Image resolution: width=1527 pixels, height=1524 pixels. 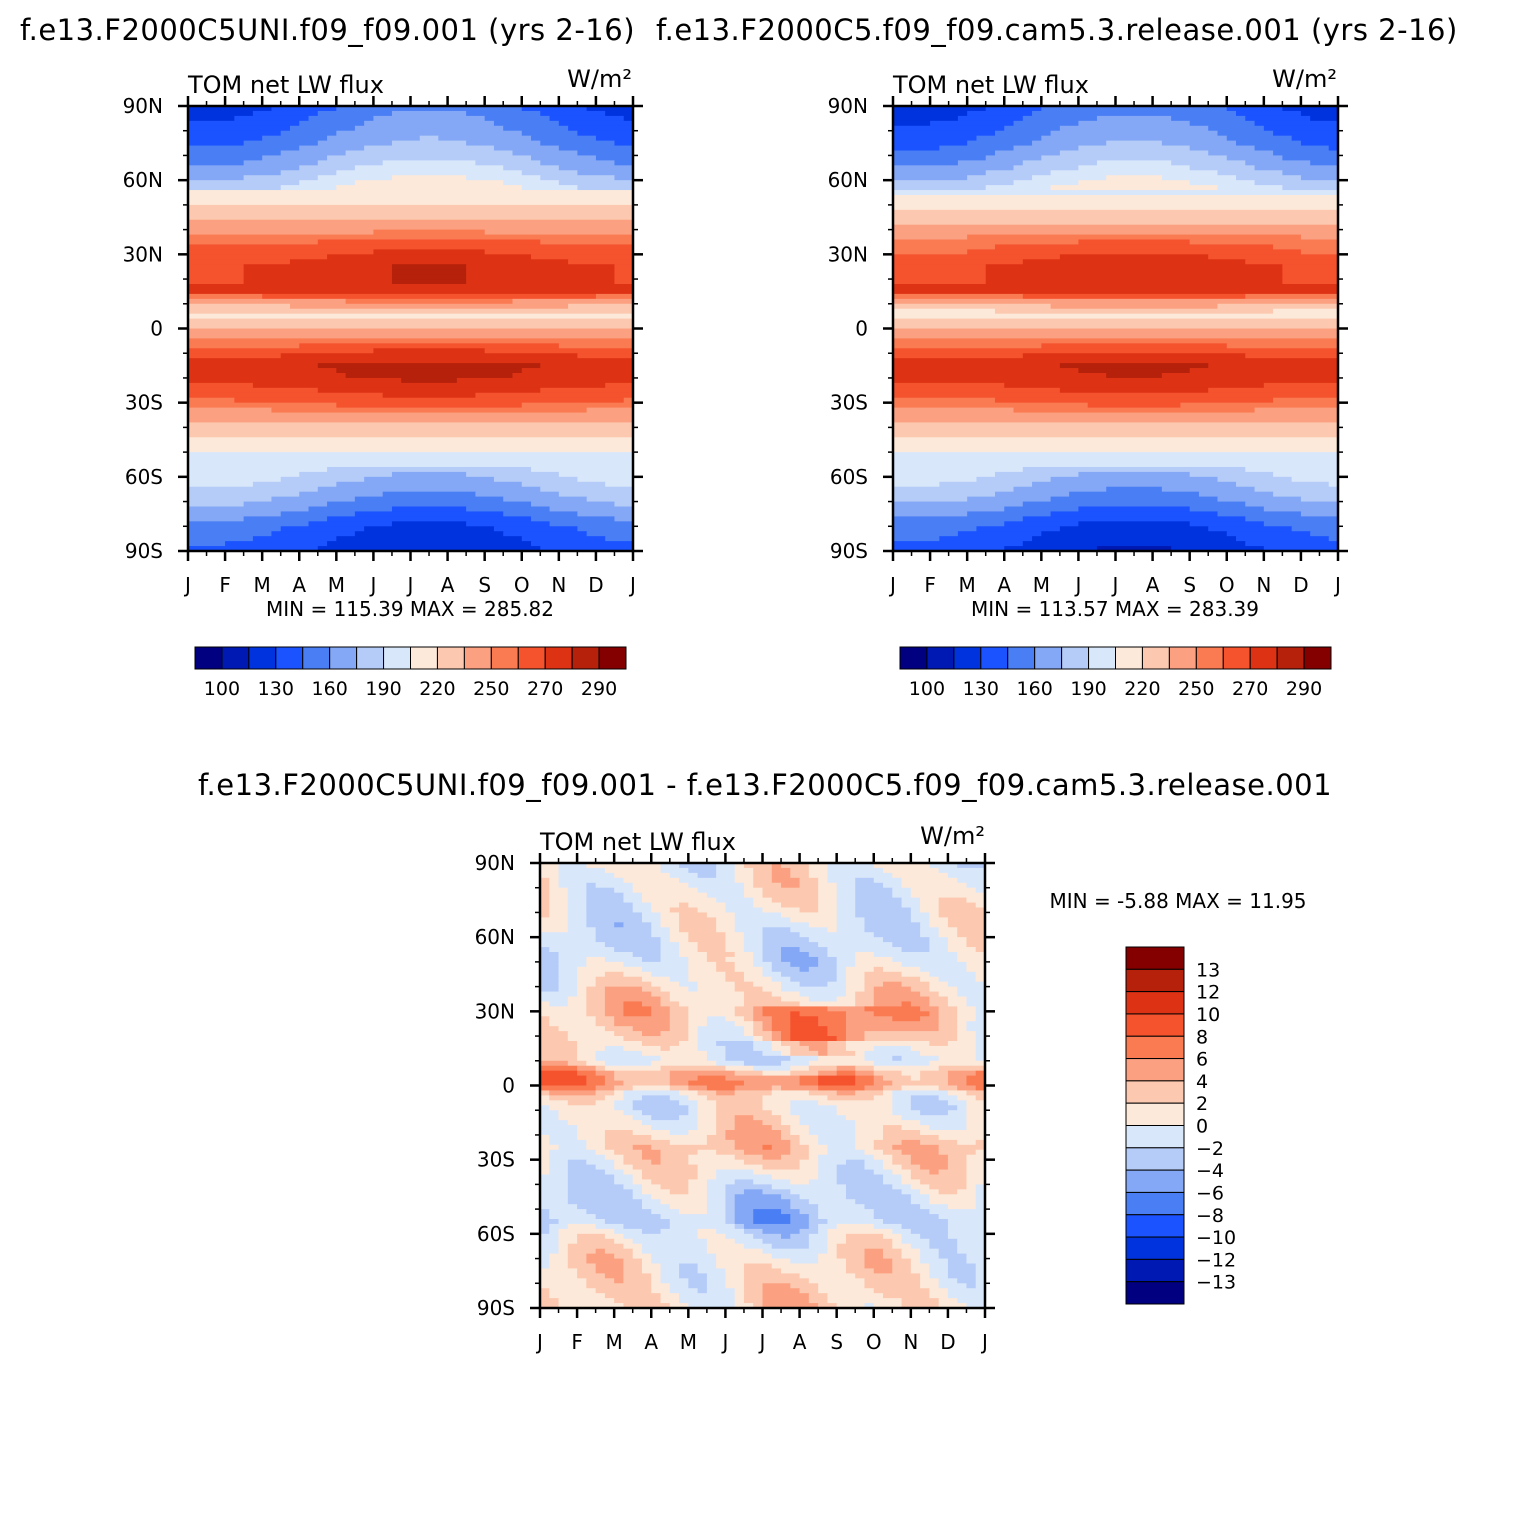 I want to click on x-tick-label: N, so click(x=910, y=1342).